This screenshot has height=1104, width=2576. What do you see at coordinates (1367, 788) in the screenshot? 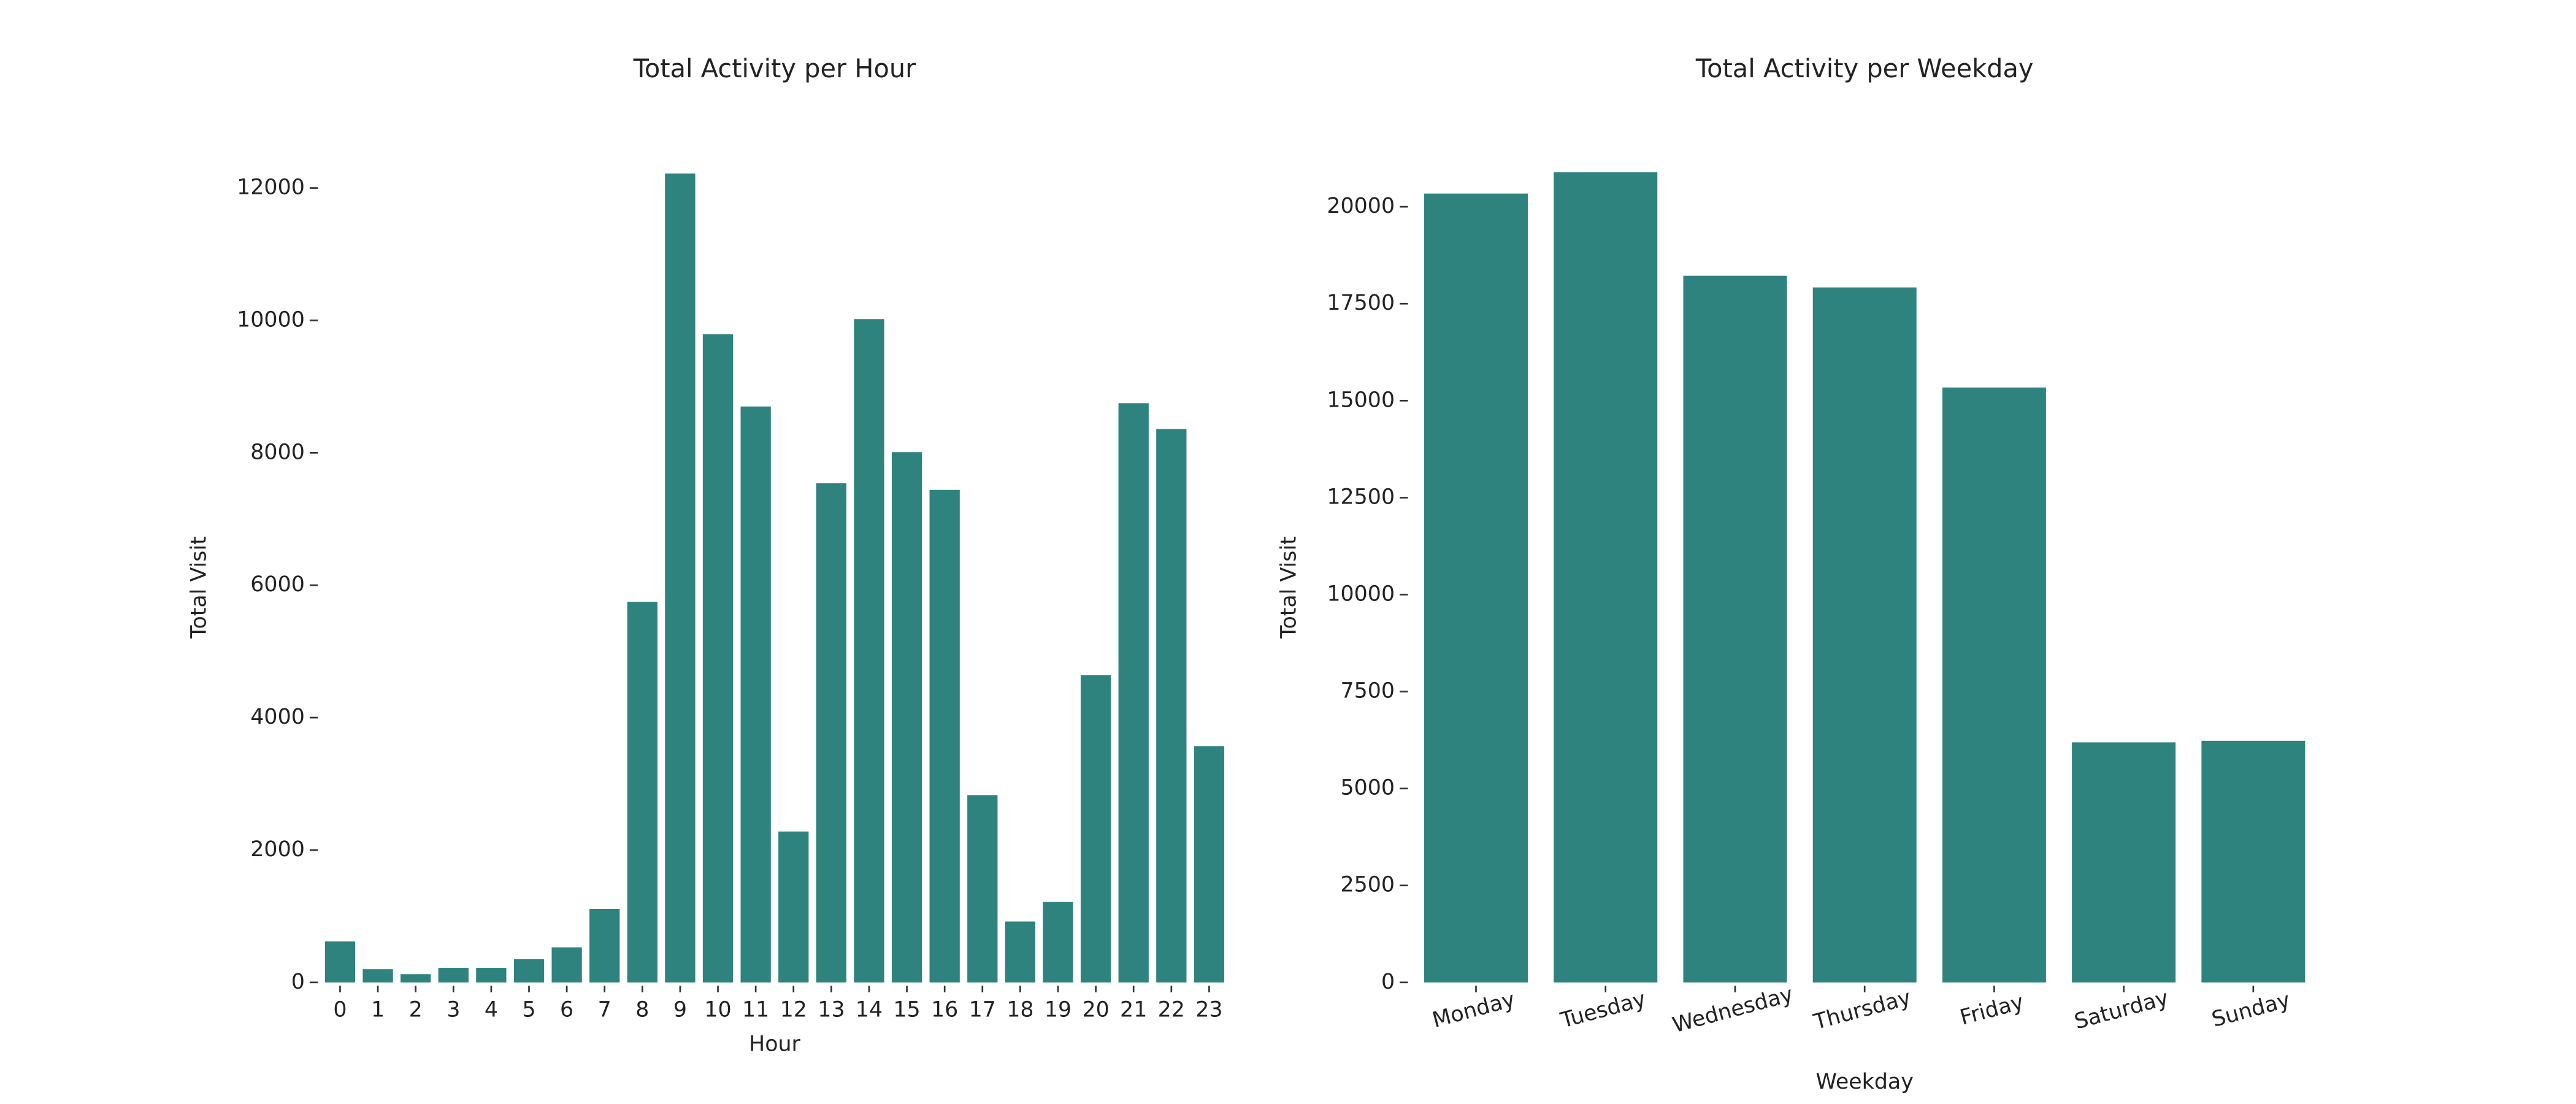
I see `y-tick-label: 5000` at bounding box center [1367, 788].